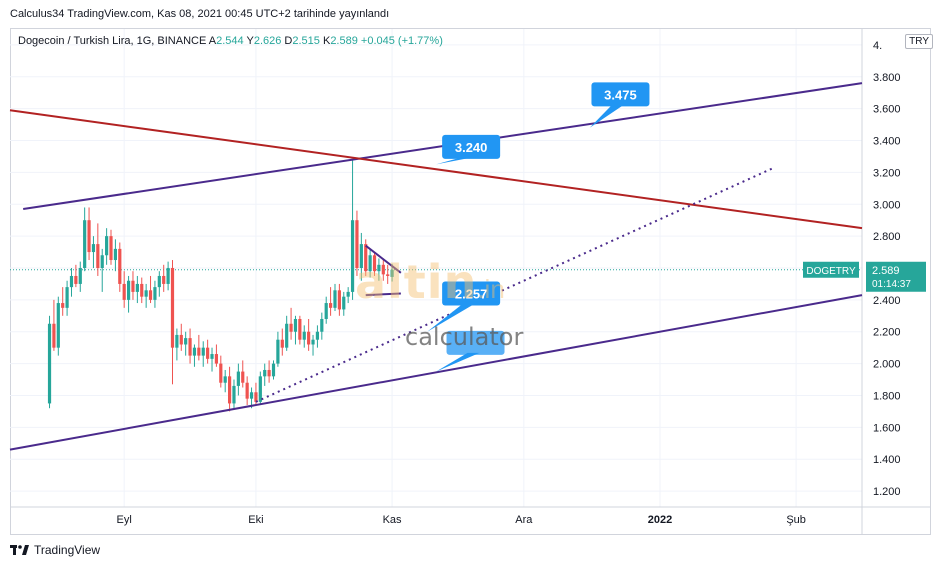 This screenshot has height=568, width=941. I want to click on y-tick-label: 2.800, so click(887, 237).